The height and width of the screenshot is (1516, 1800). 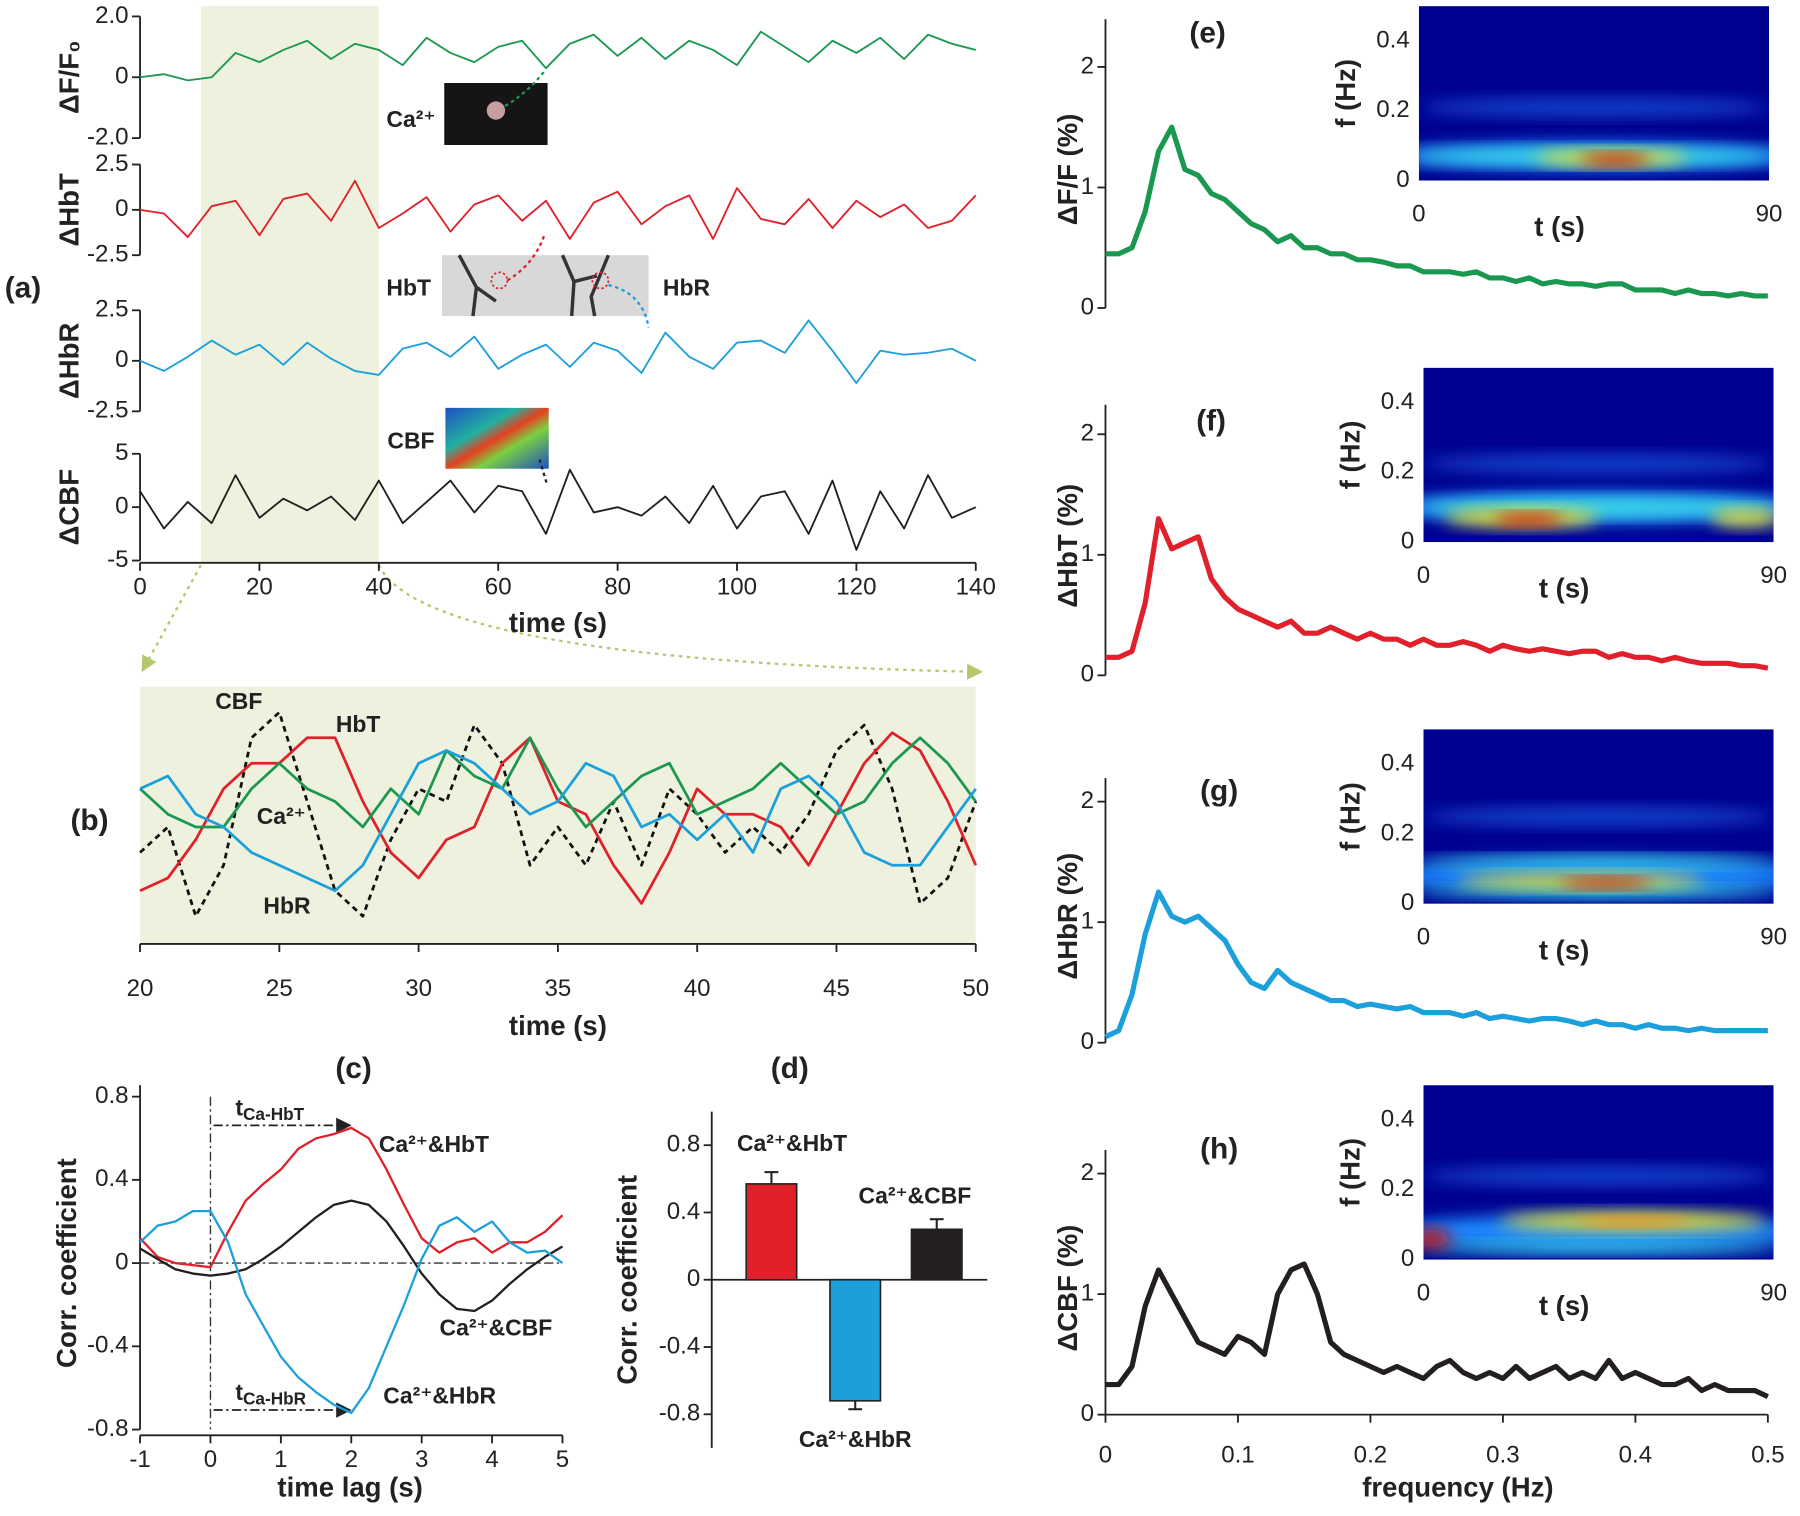 What do you see at coordinates (790, 1068) in the screenshot?
I see `panel-label: (d)` at bounding box center [790, 1068].